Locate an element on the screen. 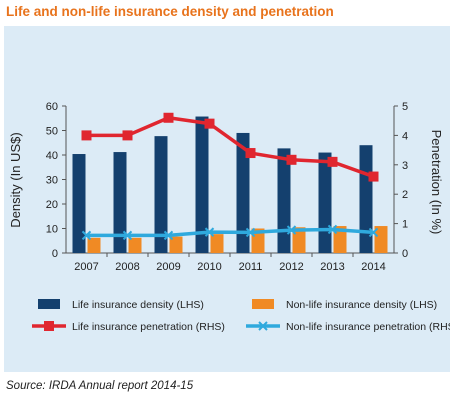 This screenshot has width=460, height=400. y-axis-label-left: Density (In US$) is located at coordinates (15, 179).